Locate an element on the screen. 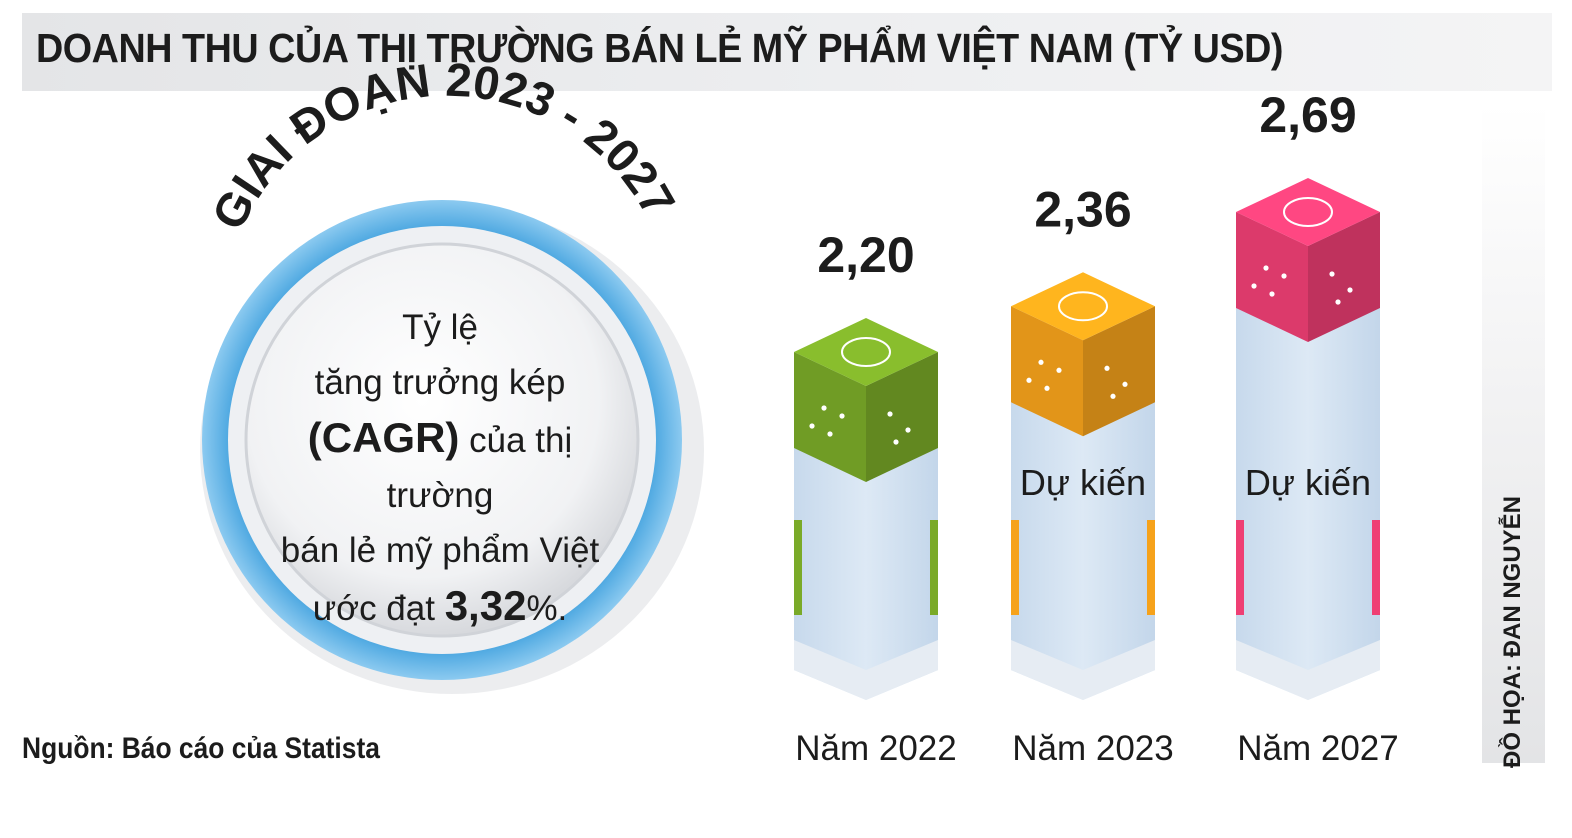 Image resolution: width=1572 pixels, height=838 pixels. bar-value-label: 2,20 is located at coordinates (865, 255).